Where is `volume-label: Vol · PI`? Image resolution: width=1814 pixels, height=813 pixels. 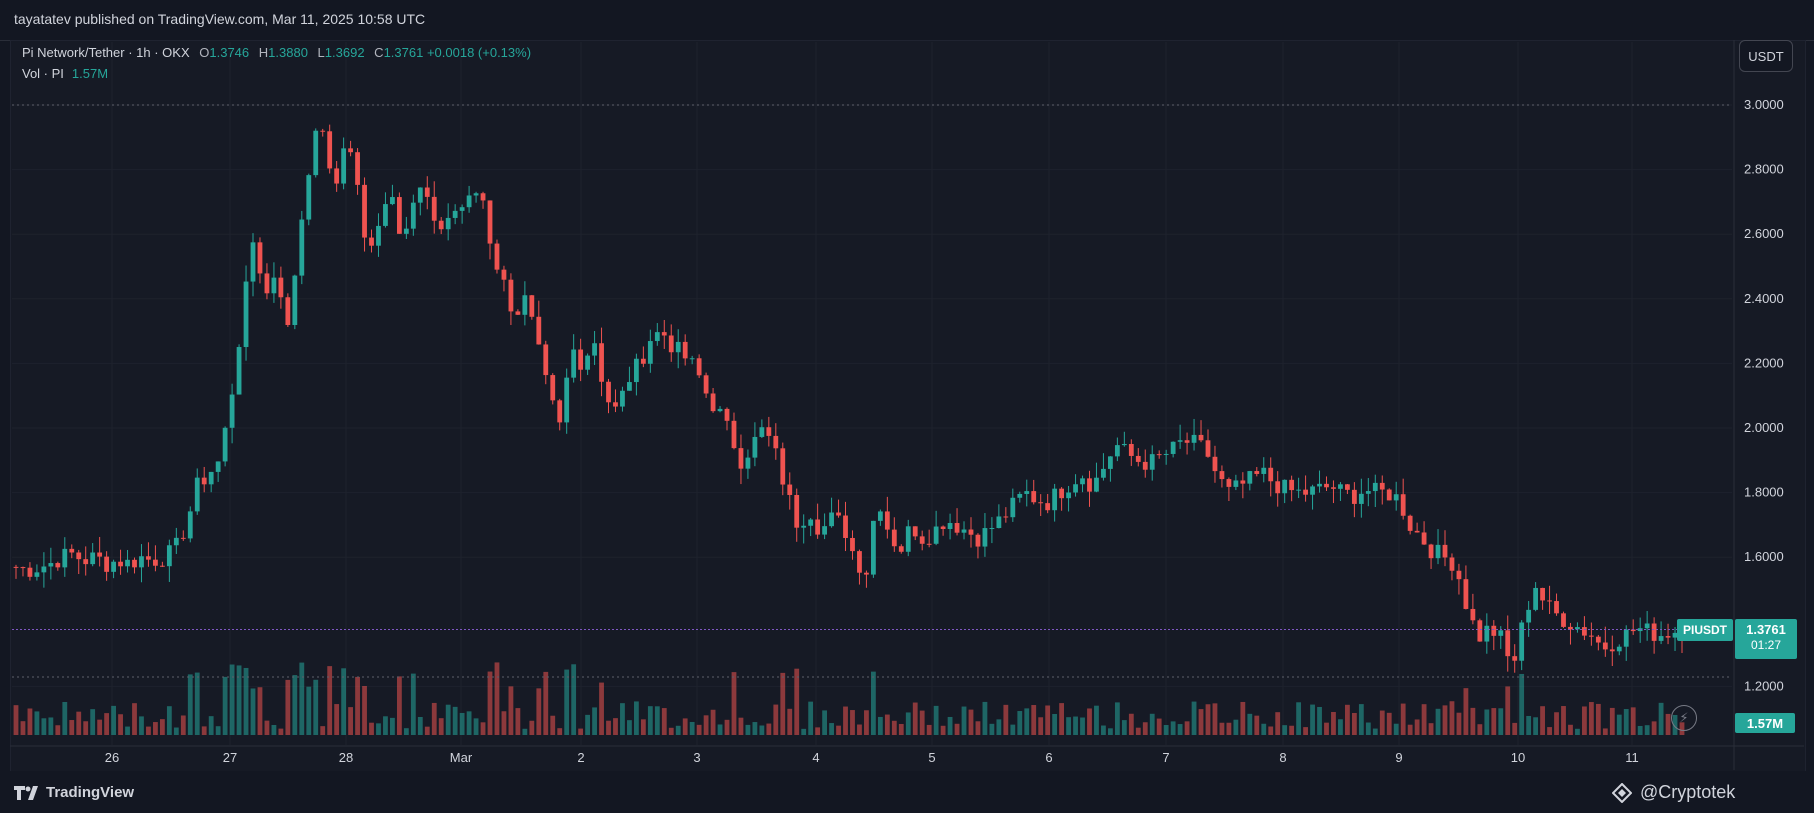 volume-label: Vol · PI is located at coordinates (43, 73).